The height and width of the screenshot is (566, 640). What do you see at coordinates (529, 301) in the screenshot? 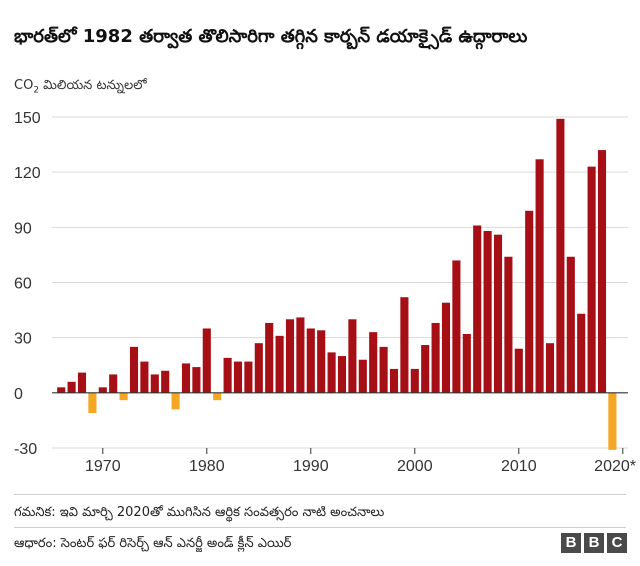
I see `bar-2011` at bounding box center [529, 301].